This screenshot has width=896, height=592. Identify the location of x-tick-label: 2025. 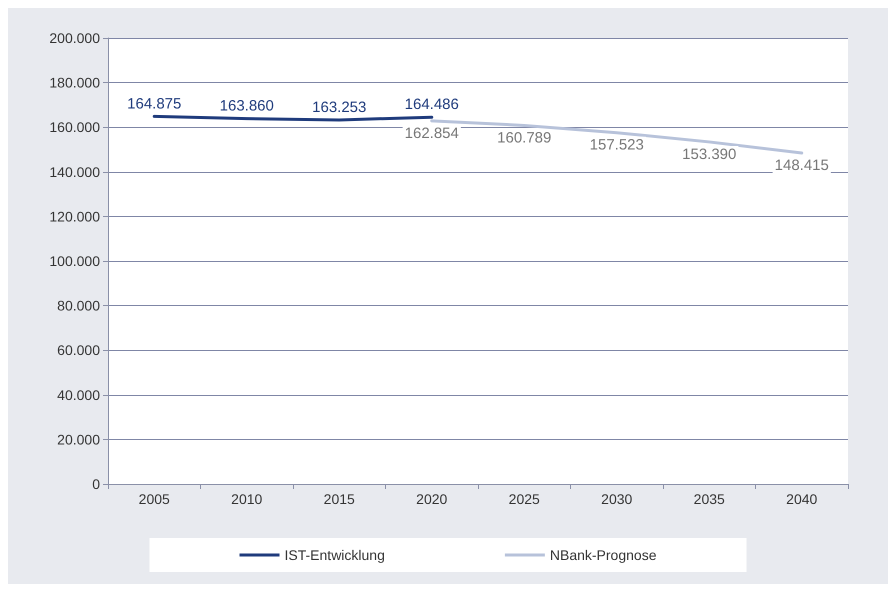
(524, 499).